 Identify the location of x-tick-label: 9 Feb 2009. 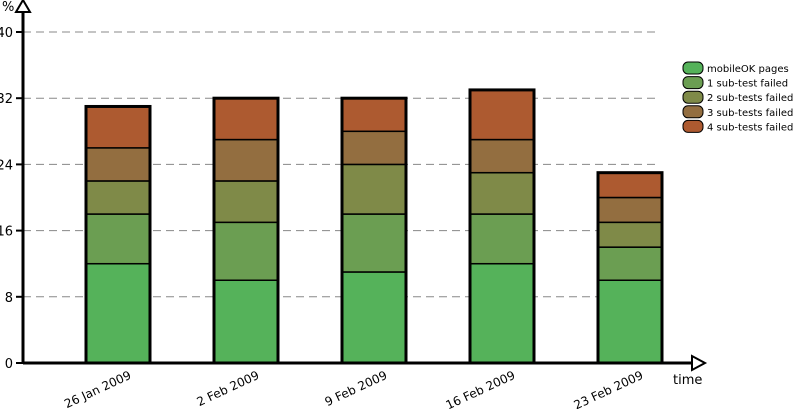
(356, 388).